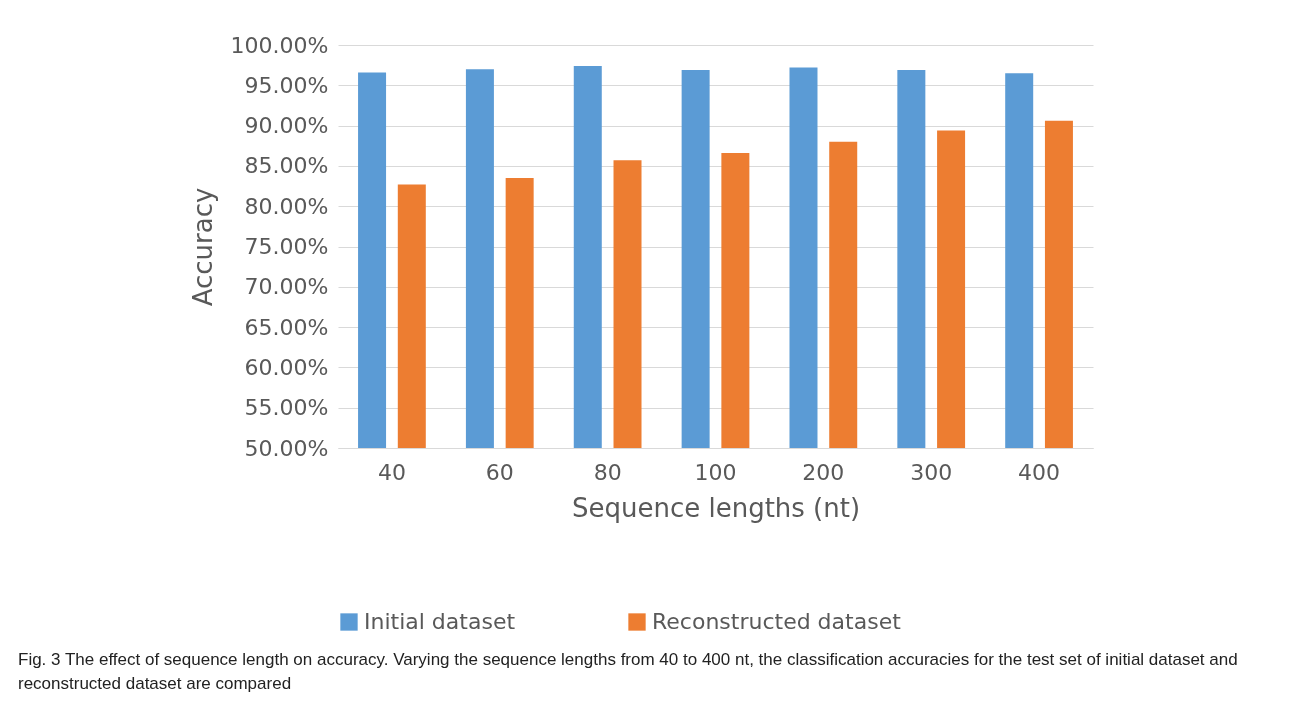 The height and width of the screenshot is (704, 1292). Describe the element at coordinates (391, 472) in the screenshot. I see `x-tick-label: 40` at that location.